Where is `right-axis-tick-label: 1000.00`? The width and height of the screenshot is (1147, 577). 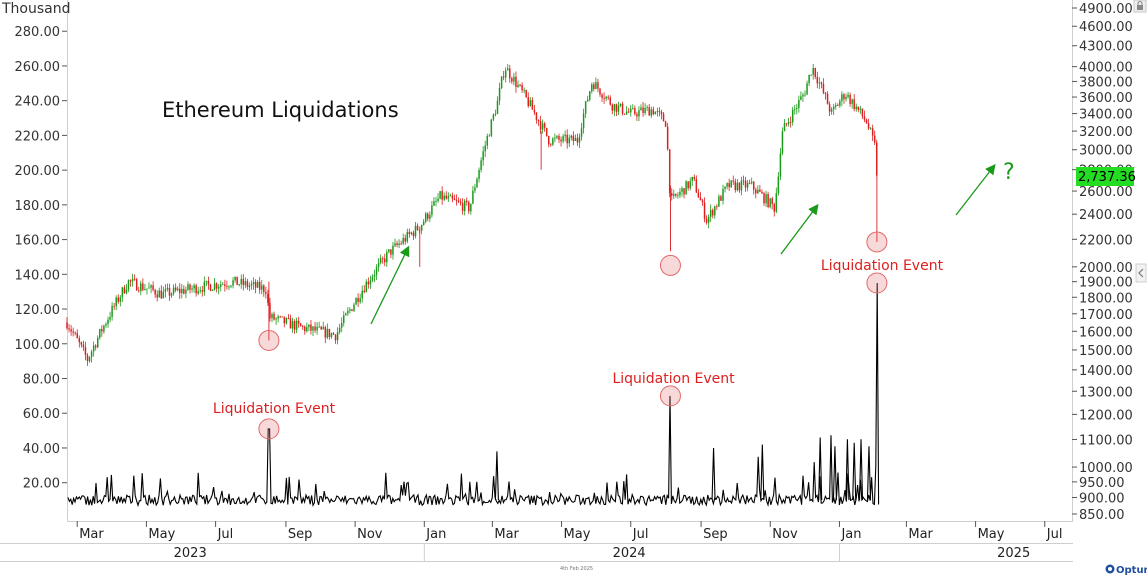 right-axis-tick-label: 1000.00 is located at coordinates (1106, 468).